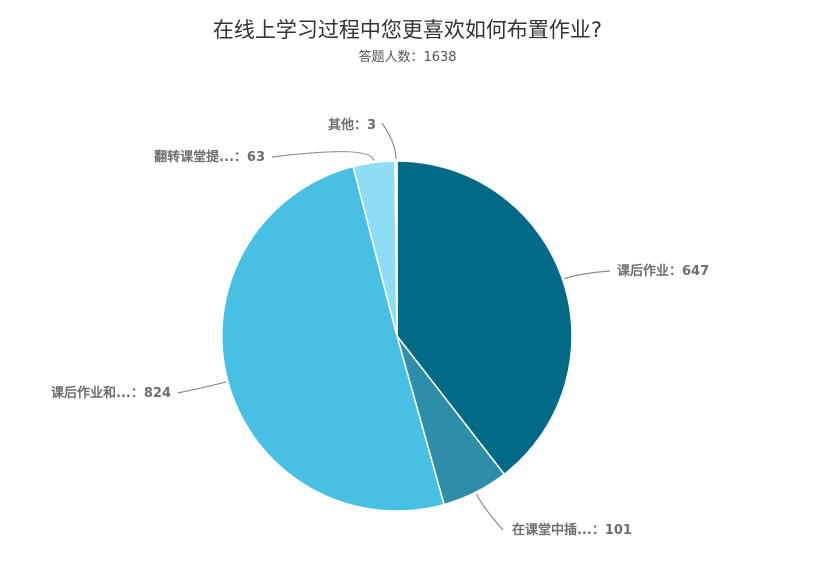 The image size is (815, 576). What do you see at coordinates (209, 157) in the screenshot?
I see `slice-label-3: 翻转课堂提...：63` at bounding box center [209, 157].